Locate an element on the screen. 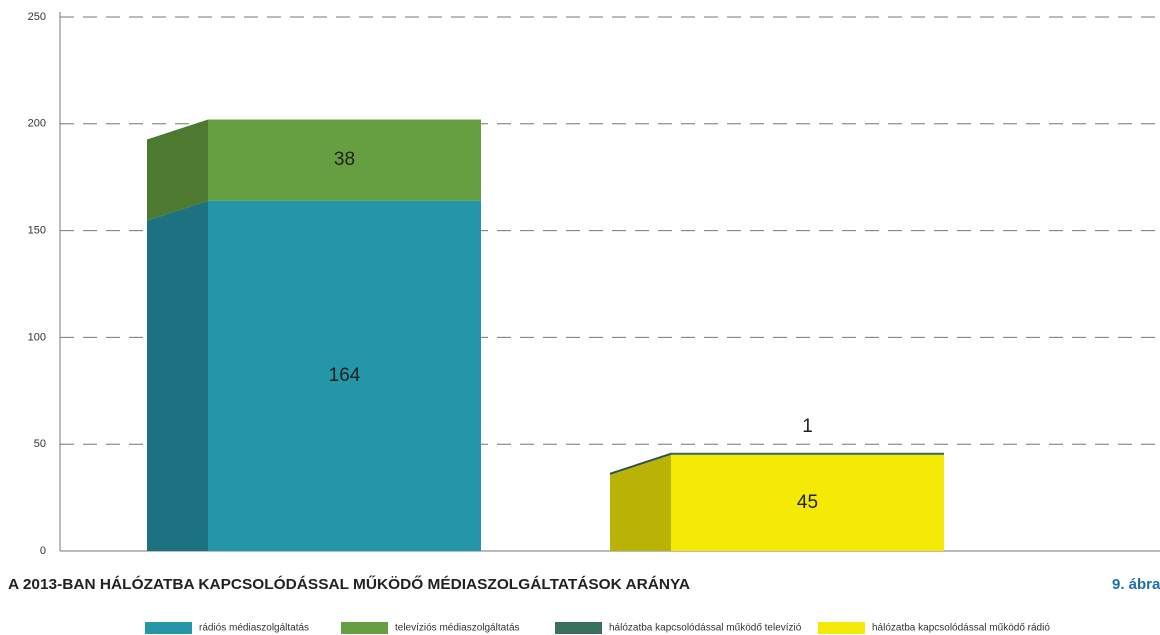 This screenshot has height=635, width=1160. legend-label: hálózatba kapcsolódással működő rádió is located at coordinates (961, 628).